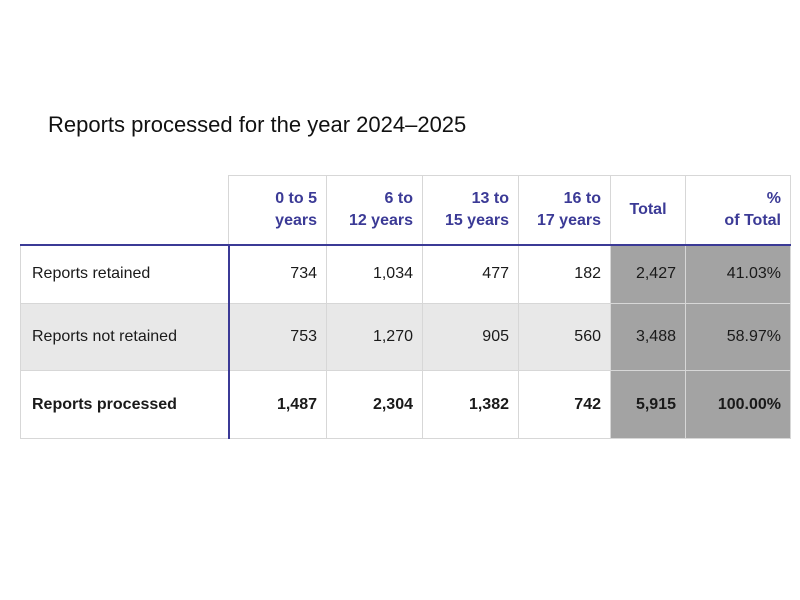  What do you see at coordinates (277, 210) in the screenshot?
I see `column-header-0-to-5-years: 0 to 5 years` at bounding box center [277, 210].